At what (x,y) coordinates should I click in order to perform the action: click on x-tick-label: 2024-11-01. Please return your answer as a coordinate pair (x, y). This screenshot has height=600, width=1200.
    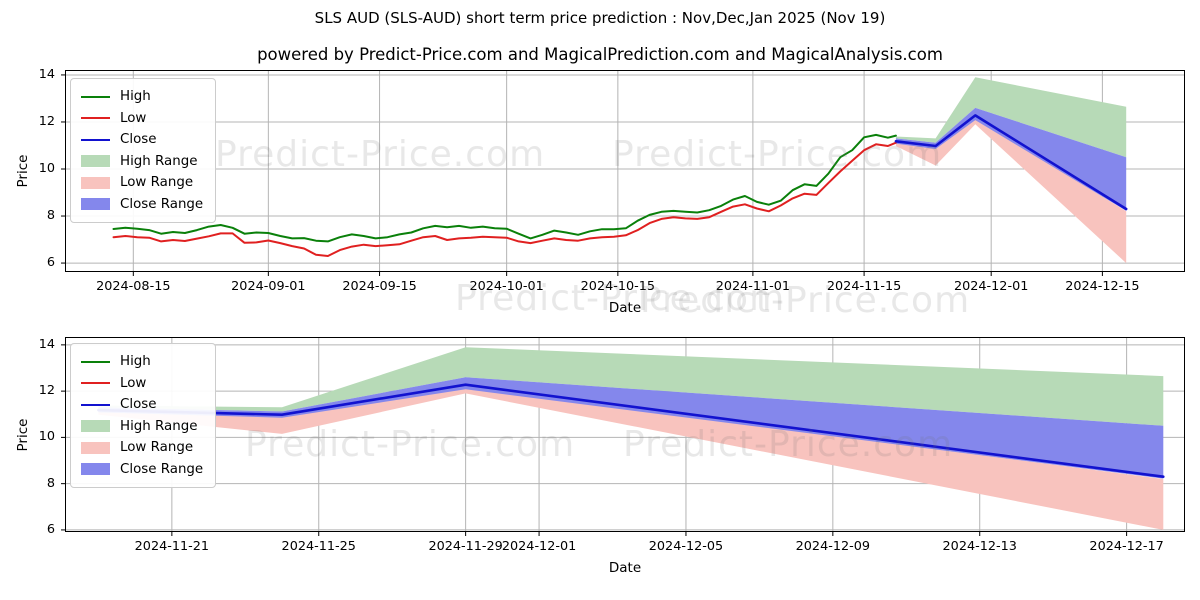
    Looking at the image, I should click on (753, 286).